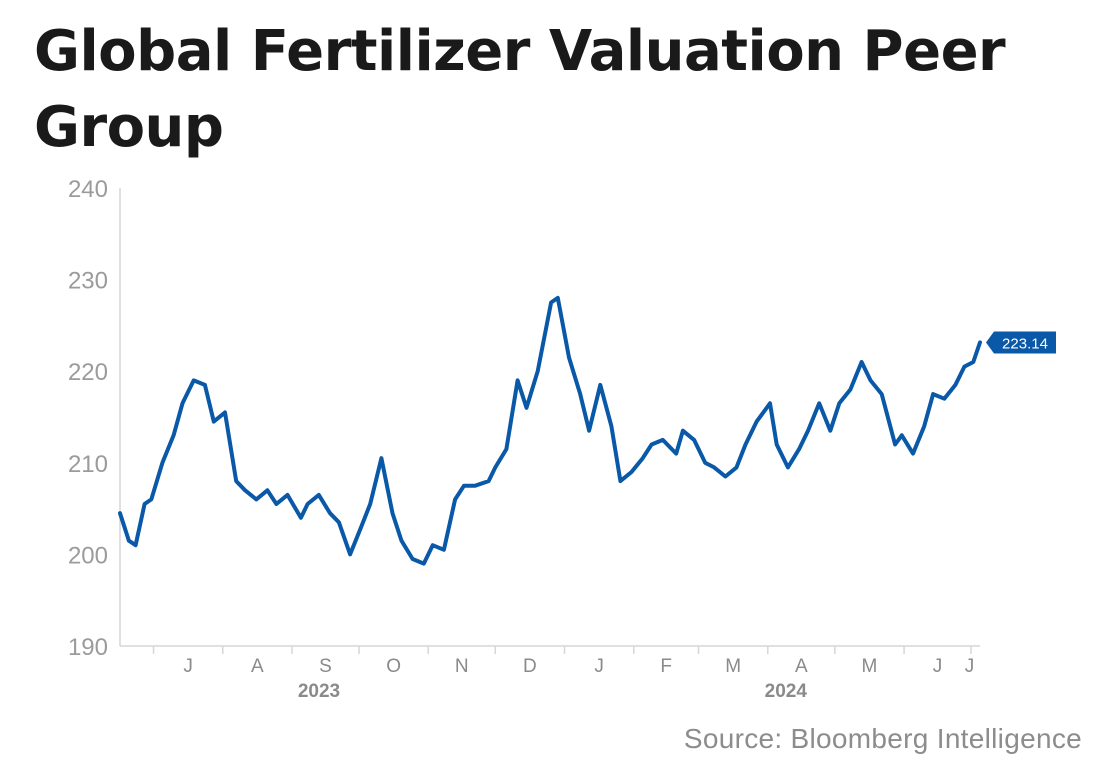 This screenshot has width=1114, height=775. I want to click on year-label: 2023, so click(319, 691).